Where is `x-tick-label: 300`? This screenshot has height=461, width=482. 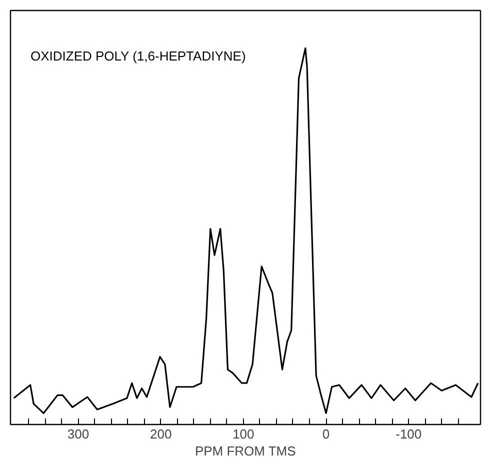
x-tick-label: 300 is located at coordinates (78, 434).